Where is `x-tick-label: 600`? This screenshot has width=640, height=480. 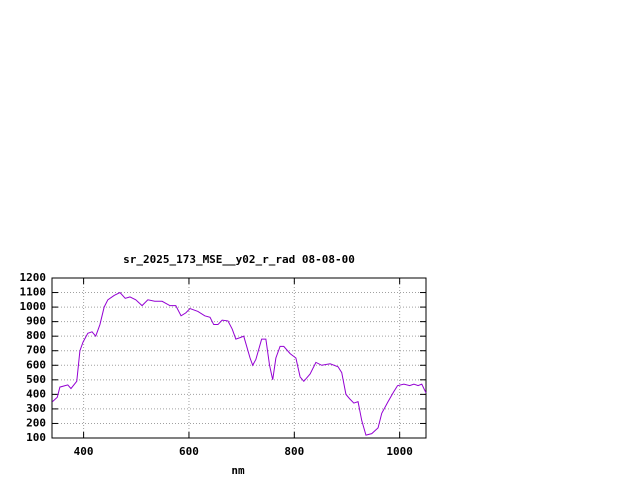 x-tick-label: 600 is located at coordinates (189, 451).